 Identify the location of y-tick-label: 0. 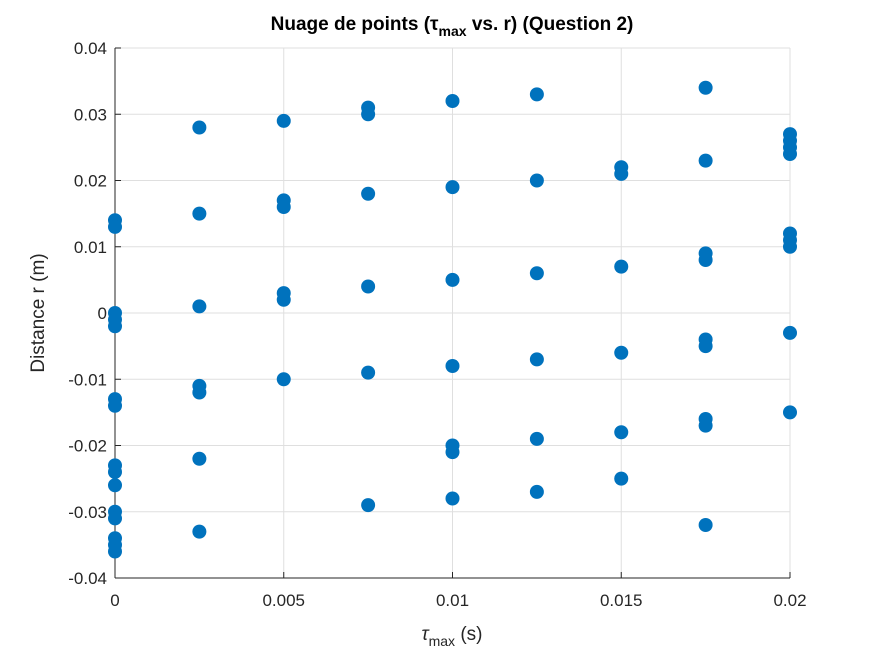
(102, 313).